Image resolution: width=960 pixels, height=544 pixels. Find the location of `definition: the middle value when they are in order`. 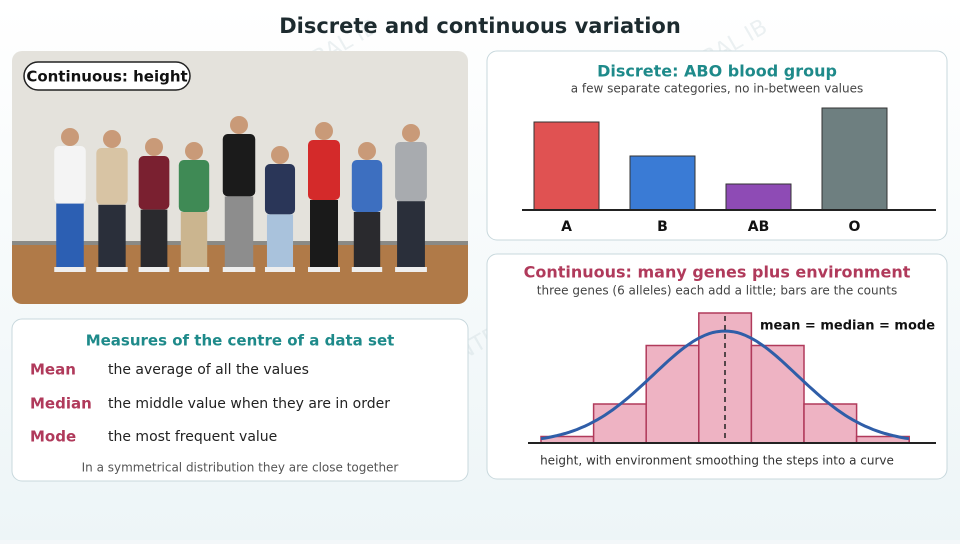

definition: the middle value when they are in order is located at coordinates (249, 404).